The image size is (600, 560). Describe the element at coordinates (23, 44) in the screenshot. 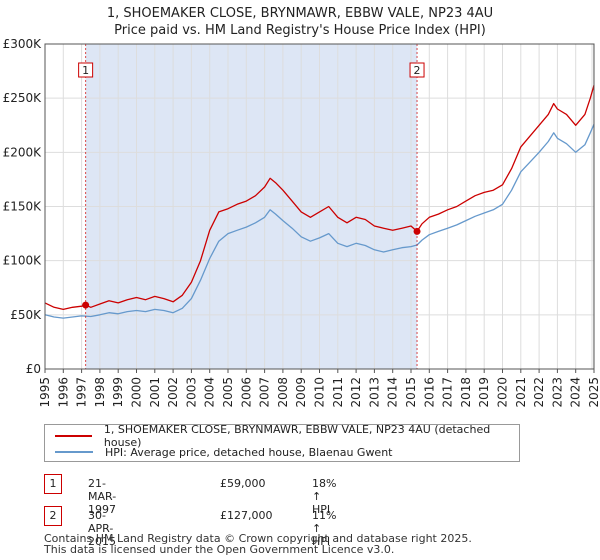

I see `y-tick-label: £300K` at that location.